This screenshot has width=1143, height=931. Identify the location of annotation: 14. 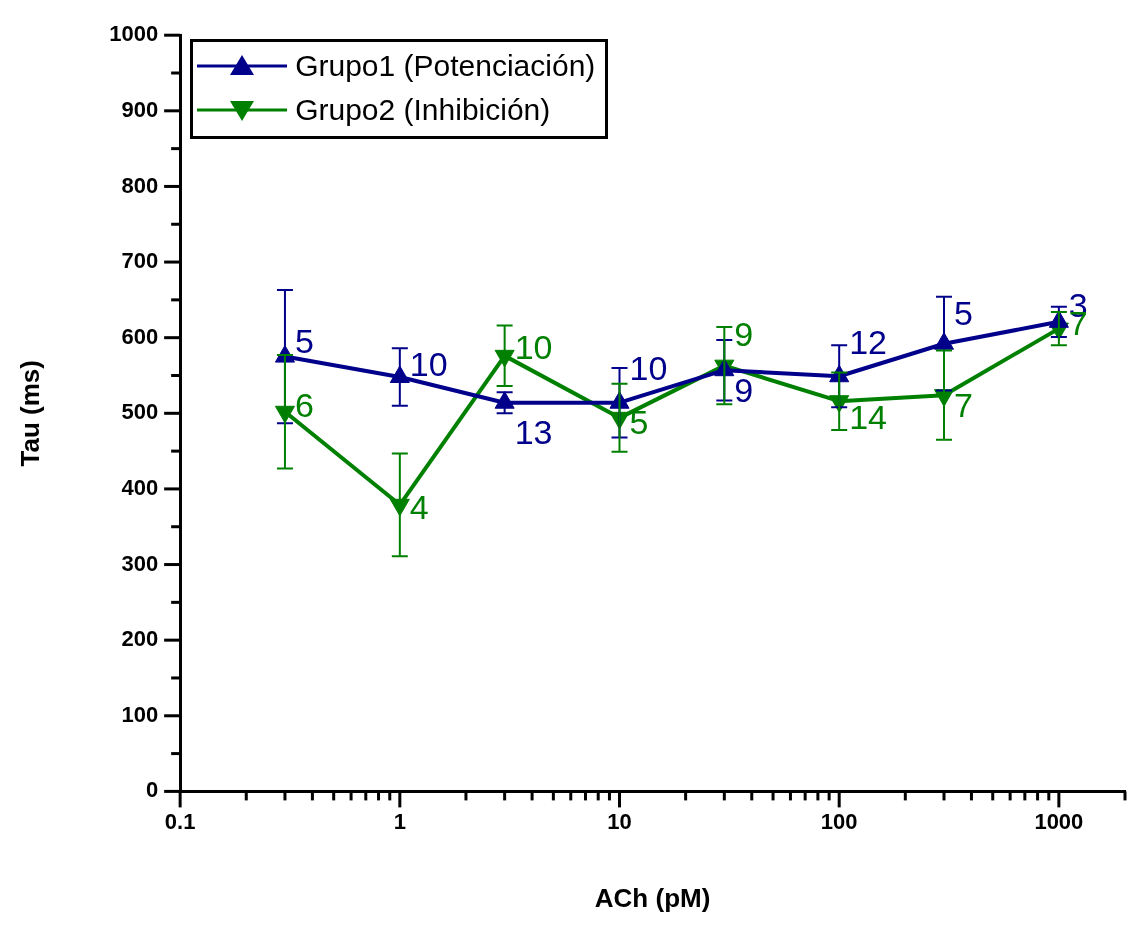
(868, 417).